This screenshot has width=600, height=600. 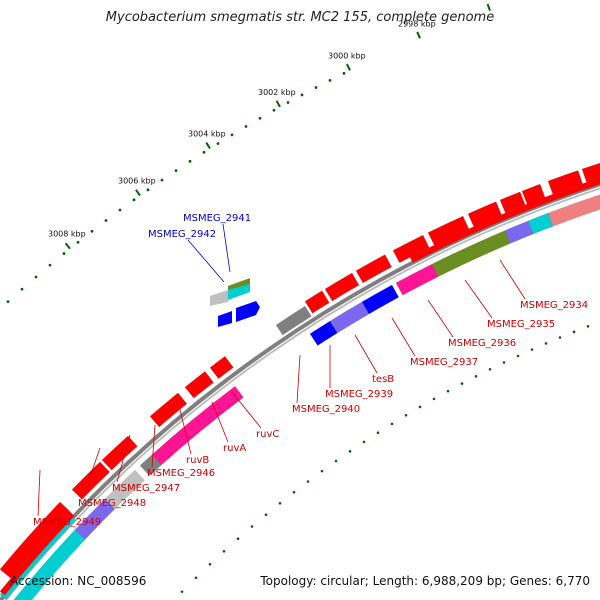 What do you see at coordinates (181, 473) in the screenshot?
I see `gene-label: MSMEG_2946` at bounding box center [181, 473].